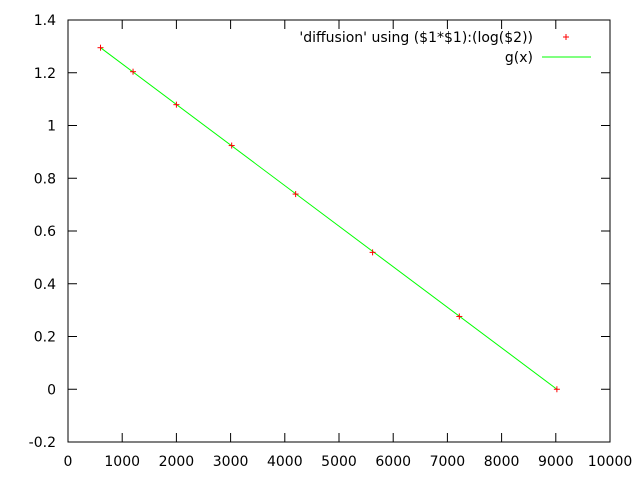 The image size is (640, 480). I want to click on x-tick-label: 3000, so click(231, 462).